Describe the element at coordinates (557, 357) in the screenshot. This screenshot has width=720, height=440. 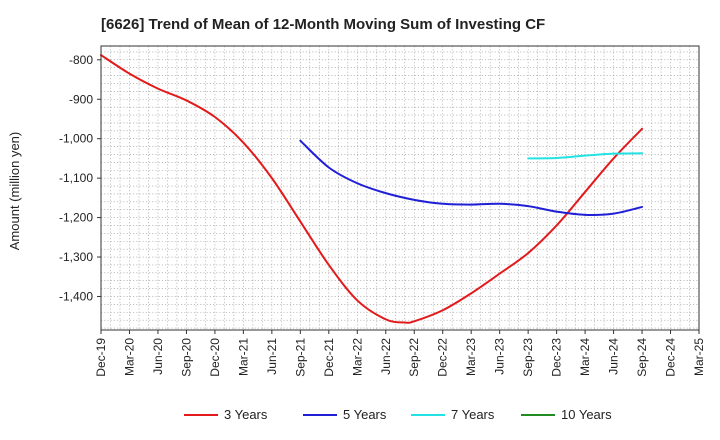
I see `x-tick-label: Dec-23` at that location.